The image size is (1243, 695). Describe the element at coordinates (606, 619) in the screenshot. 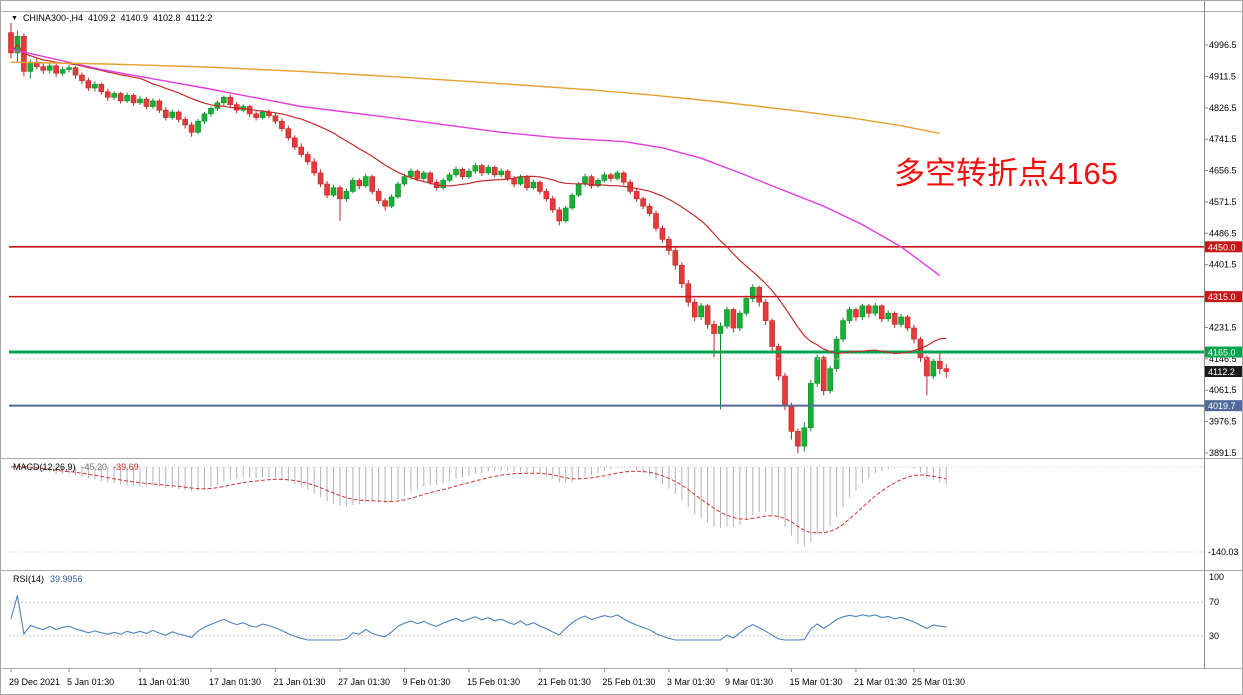

I see `rsi-pane` at that location.